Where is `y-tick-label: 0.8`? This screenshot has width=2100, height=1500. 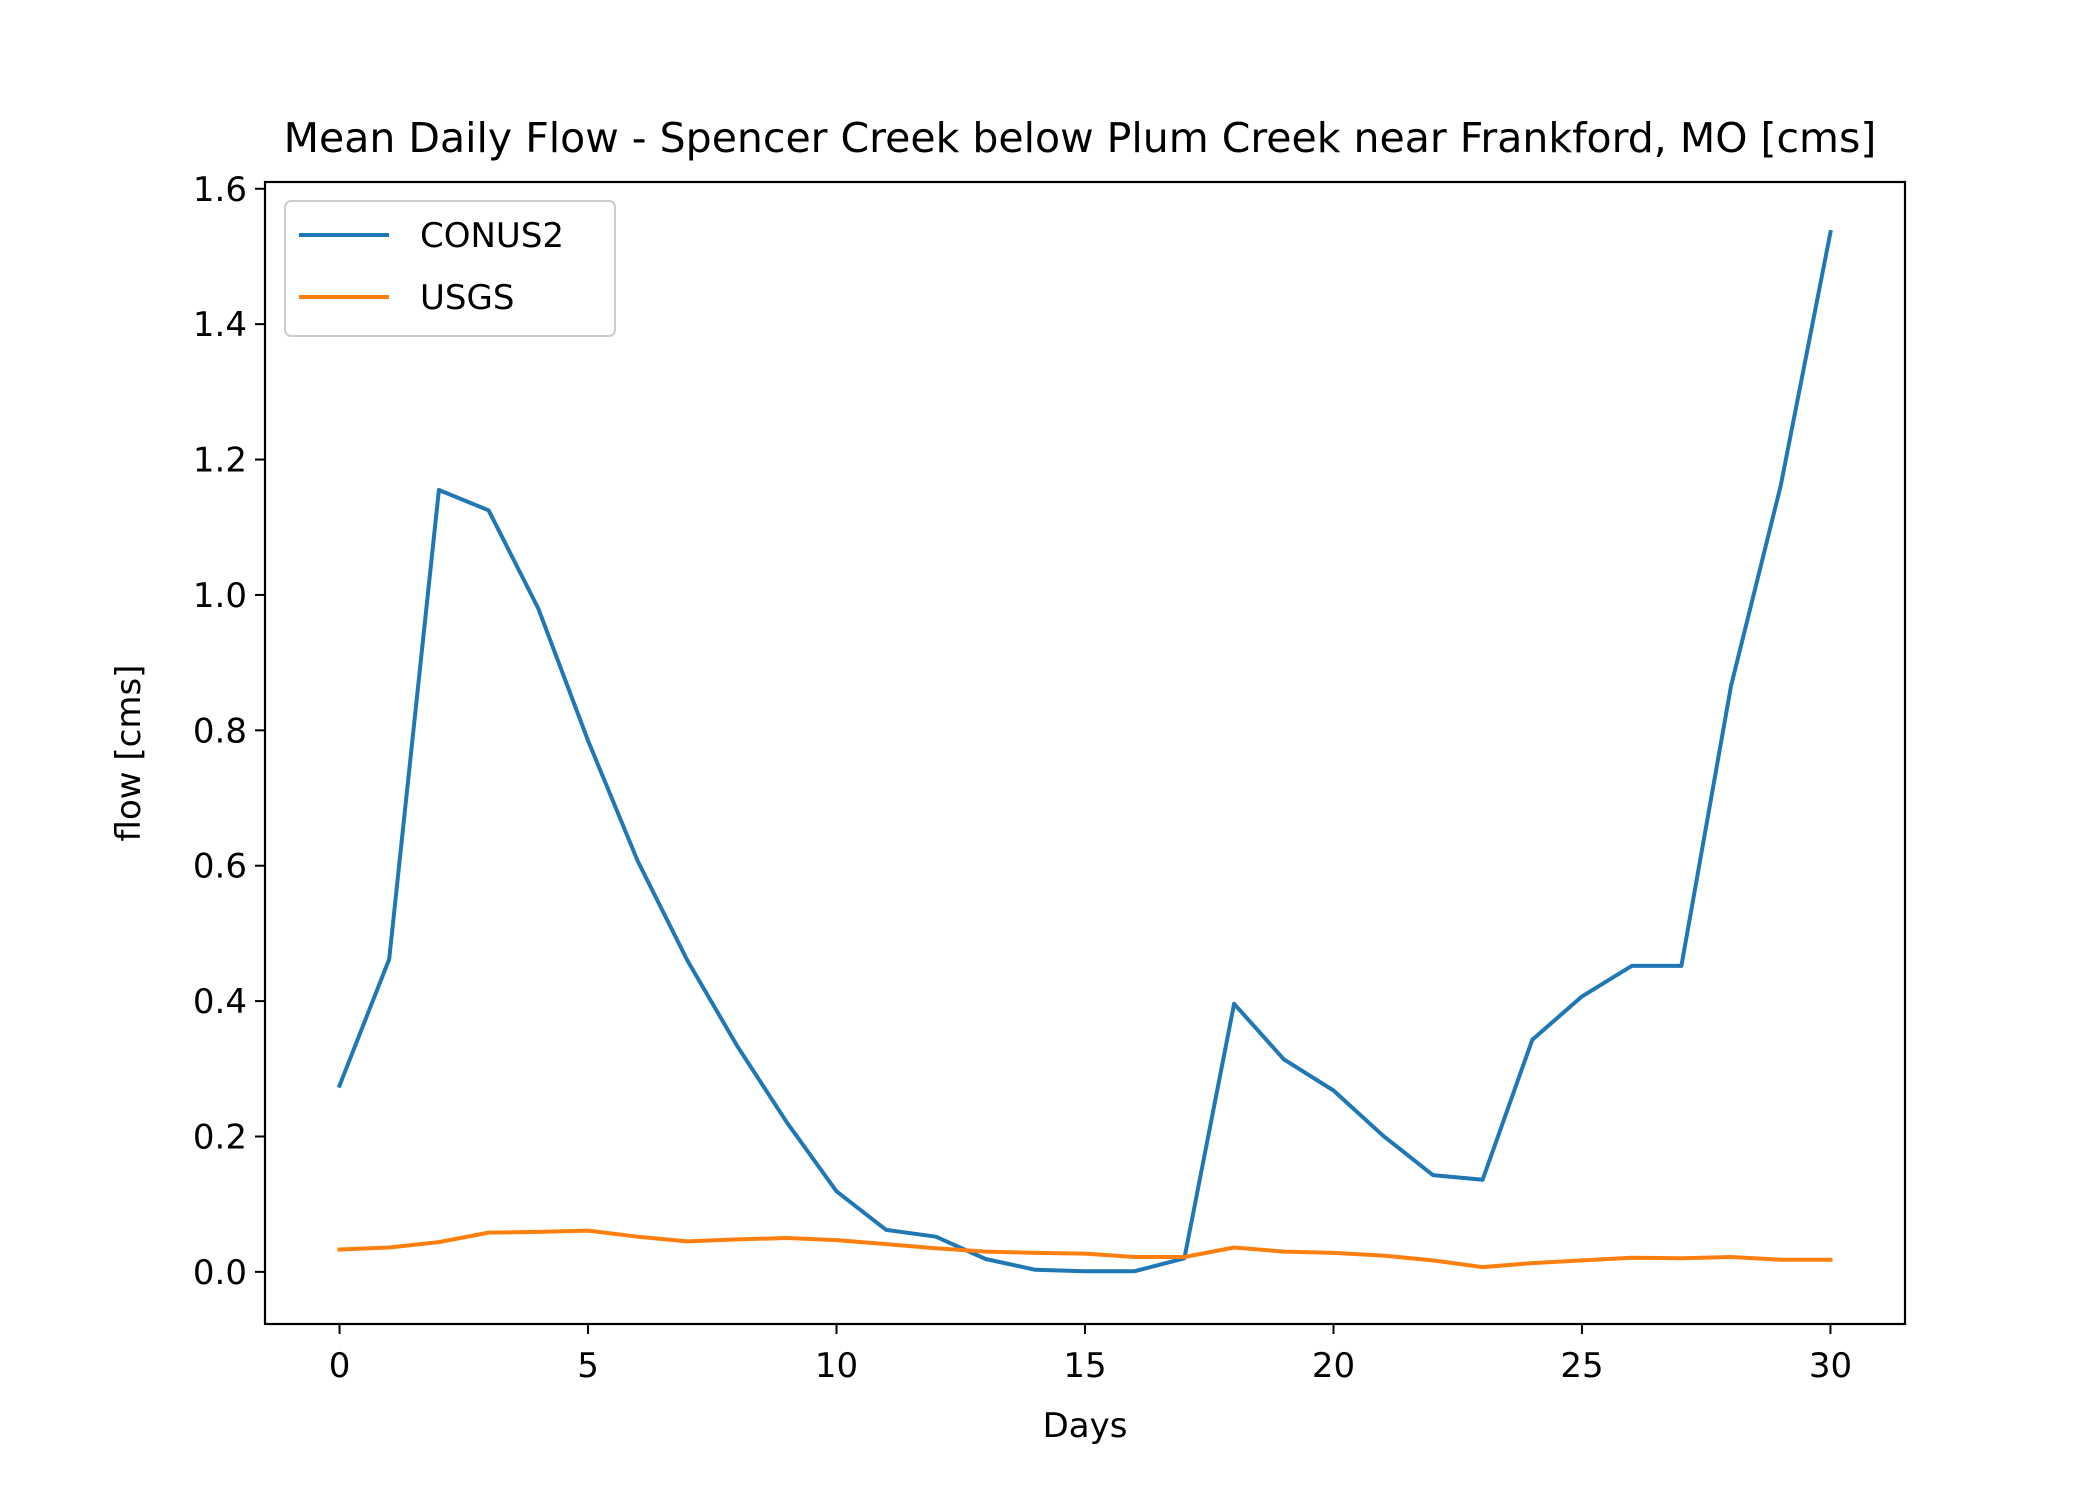 y-tick-label: 0.8 is located at coordinates (220, 731).